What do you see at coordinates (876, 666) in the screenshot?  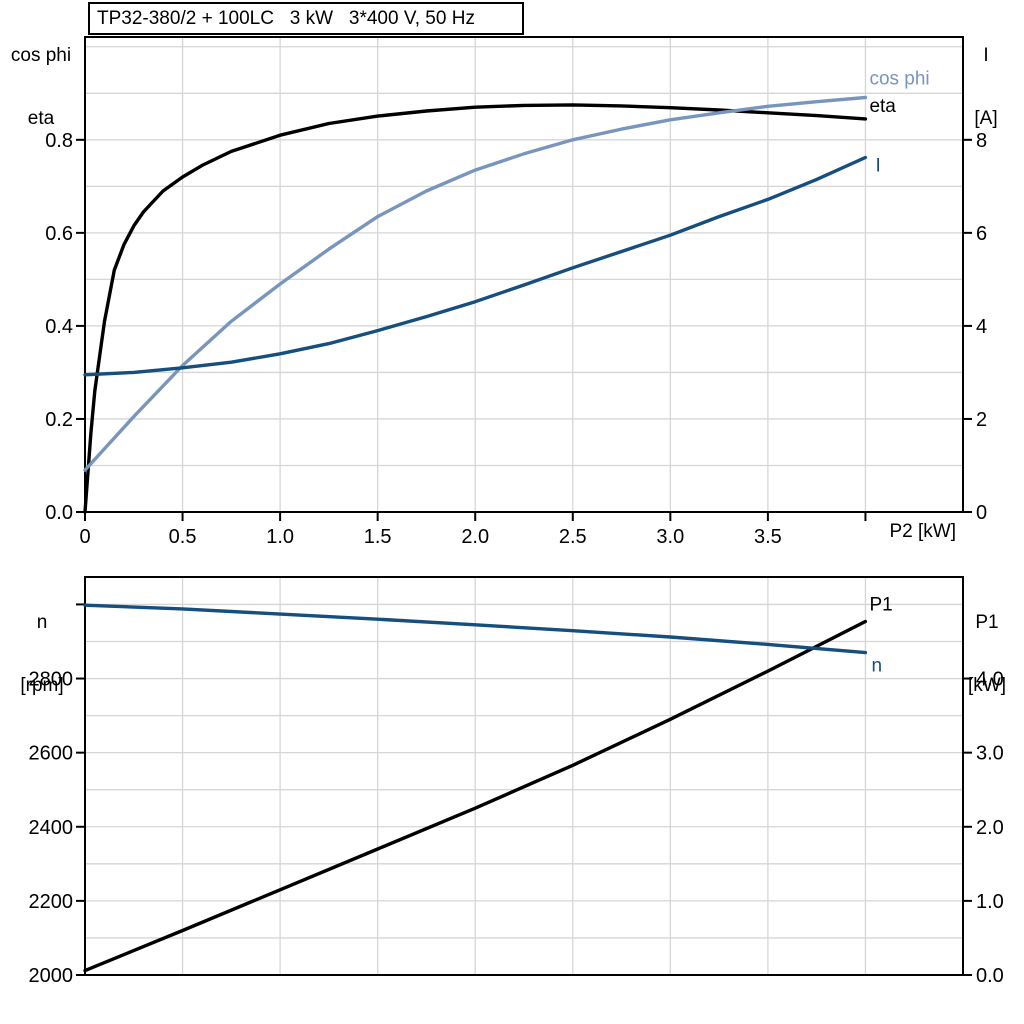 I see `curve-label-n: n` at bounding box center [876, 666].